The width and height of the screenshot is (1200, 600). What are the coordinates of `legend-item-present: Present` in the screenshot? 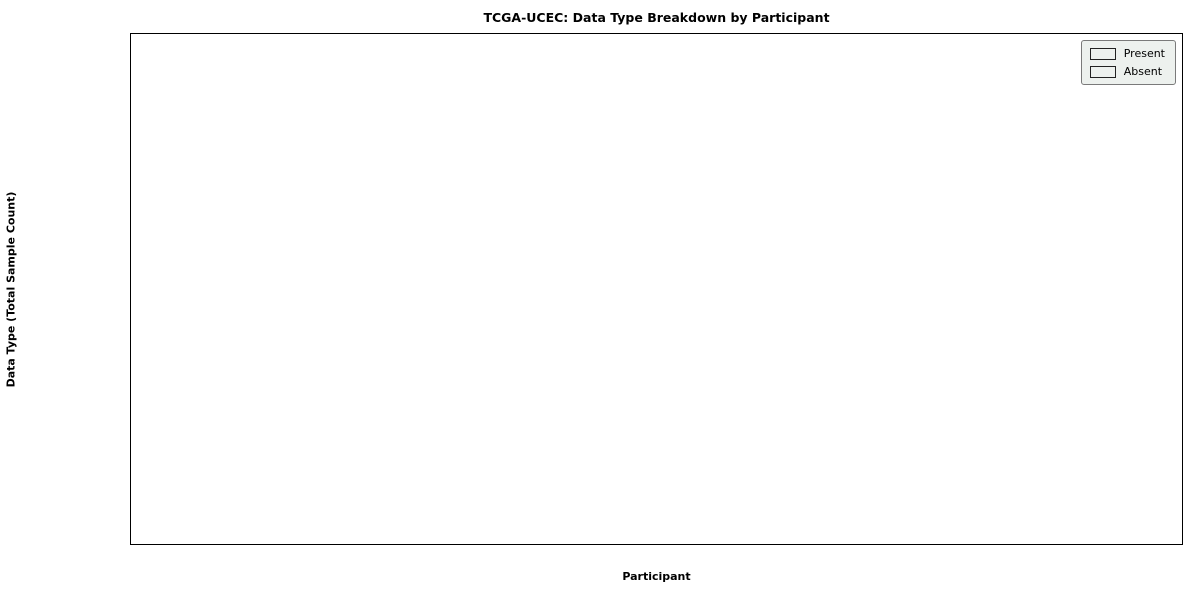 It's located at (1127, 53).